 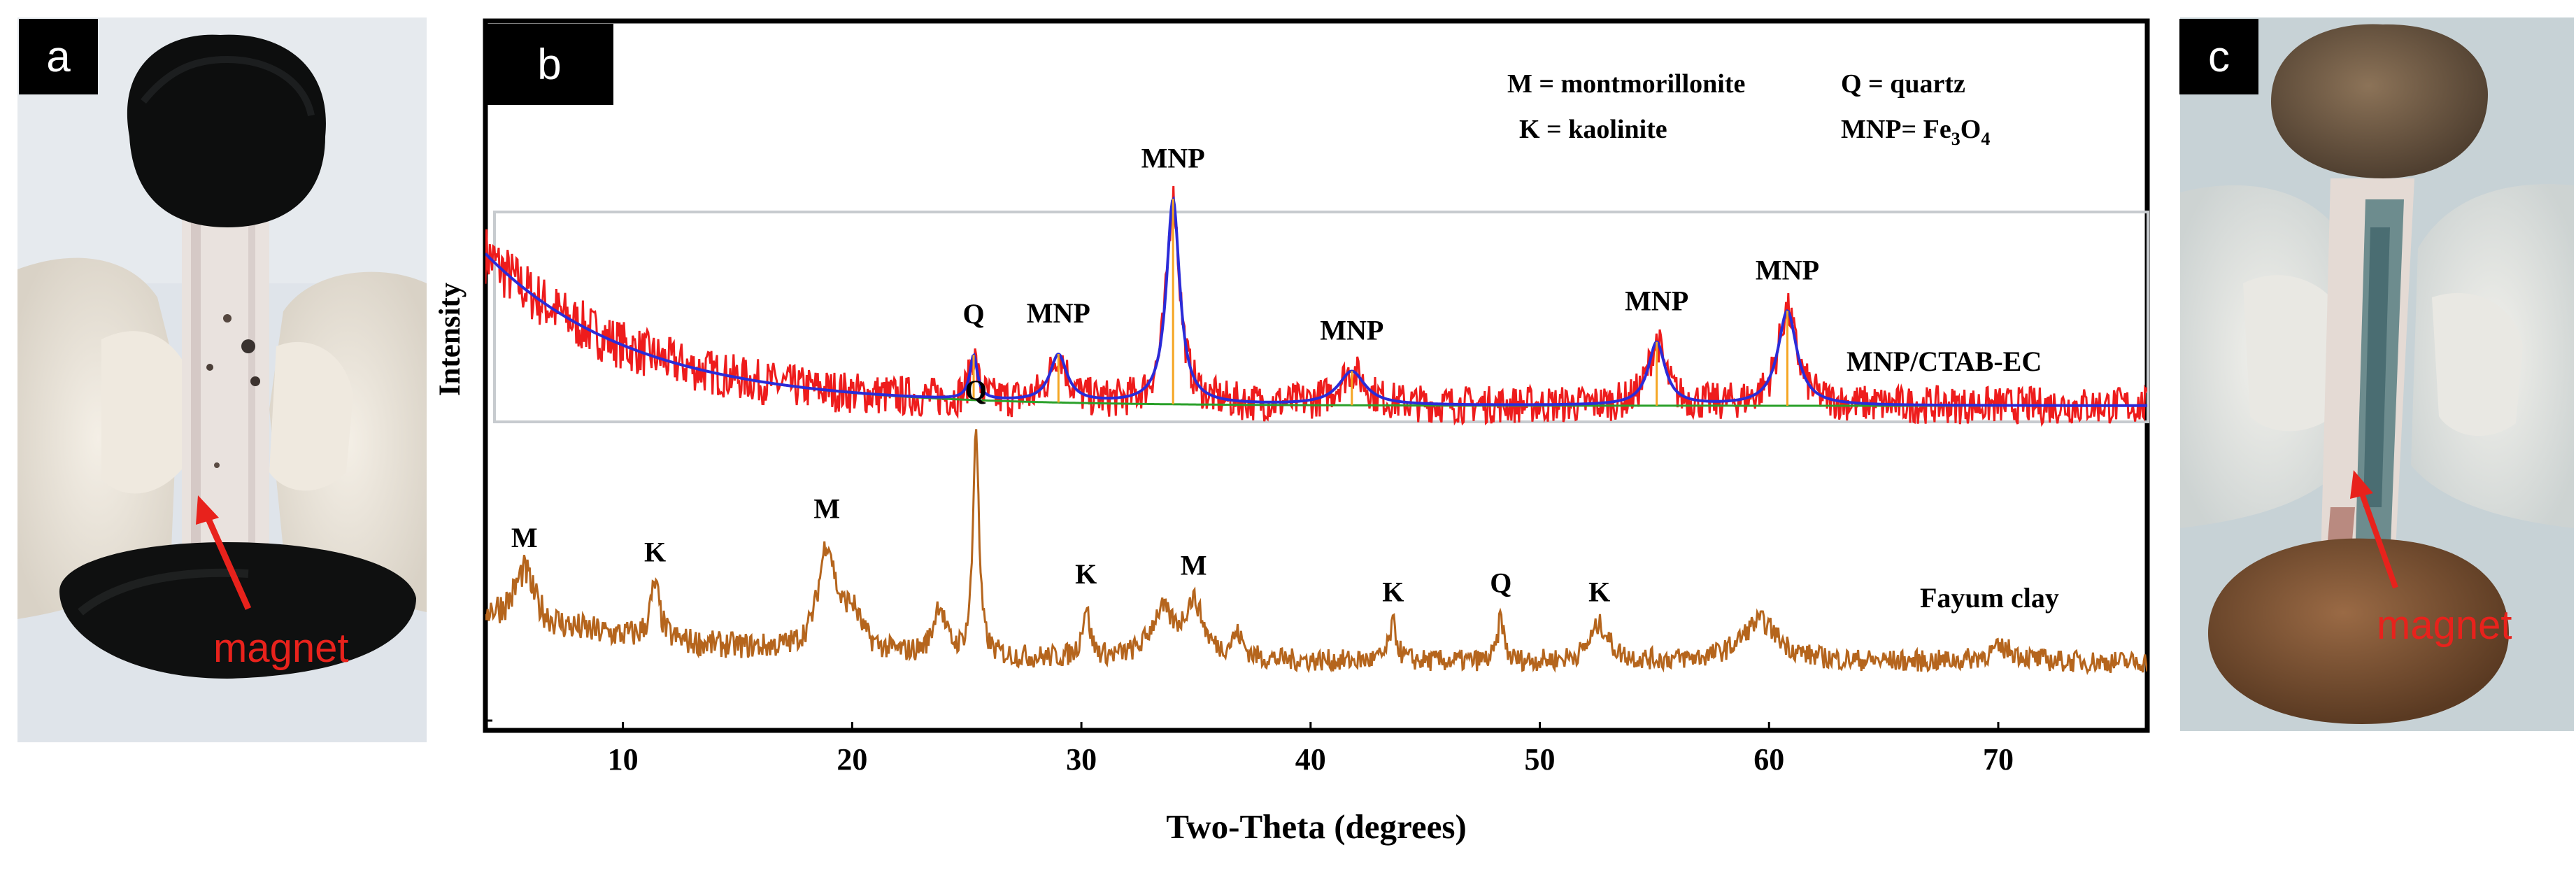 I want to click on x-tick-label: 60, so click(x=1768, y=760).